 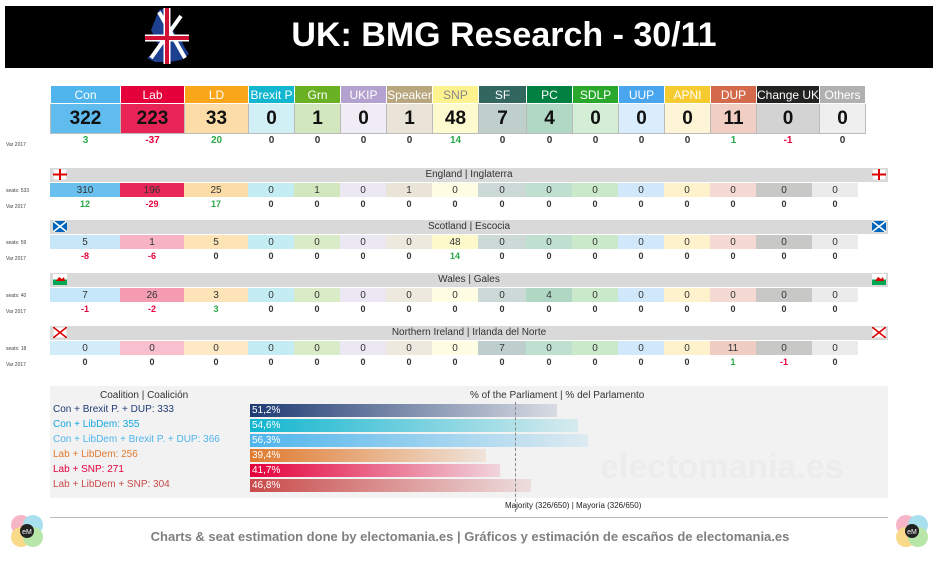 I want to click on party-header-9: PC, so click(x=549, y=94).